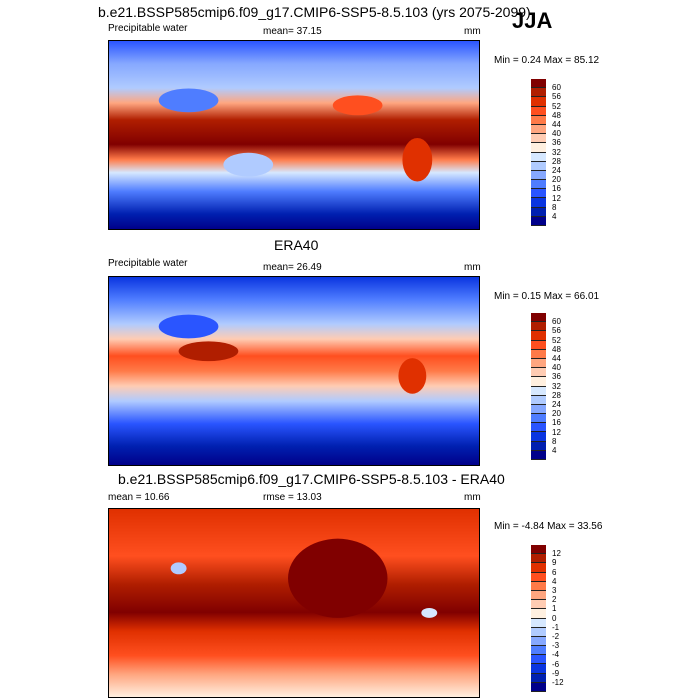 Image resolution: width=700 pixels, height=700 pixels. Describe the element at coordinates (294, 135) in the screenshot. I see `panel-1-map` at that location.